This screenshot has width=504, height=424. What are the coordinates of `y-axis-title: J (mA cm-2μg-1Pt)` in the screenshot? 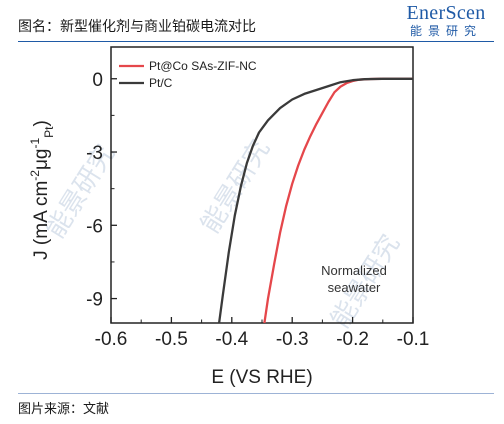 It's located at (42, 190).